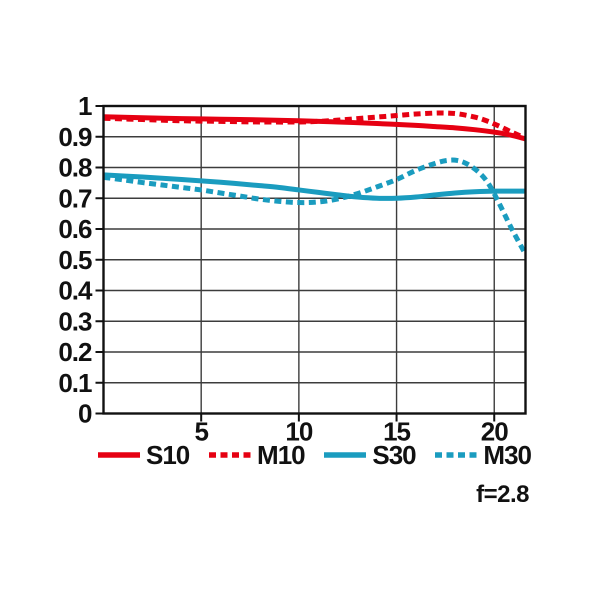  What do you see at coordinates (75, 229) in the screenshot?
I see `svg-text: 0.6` at bounding box center [75, 229].